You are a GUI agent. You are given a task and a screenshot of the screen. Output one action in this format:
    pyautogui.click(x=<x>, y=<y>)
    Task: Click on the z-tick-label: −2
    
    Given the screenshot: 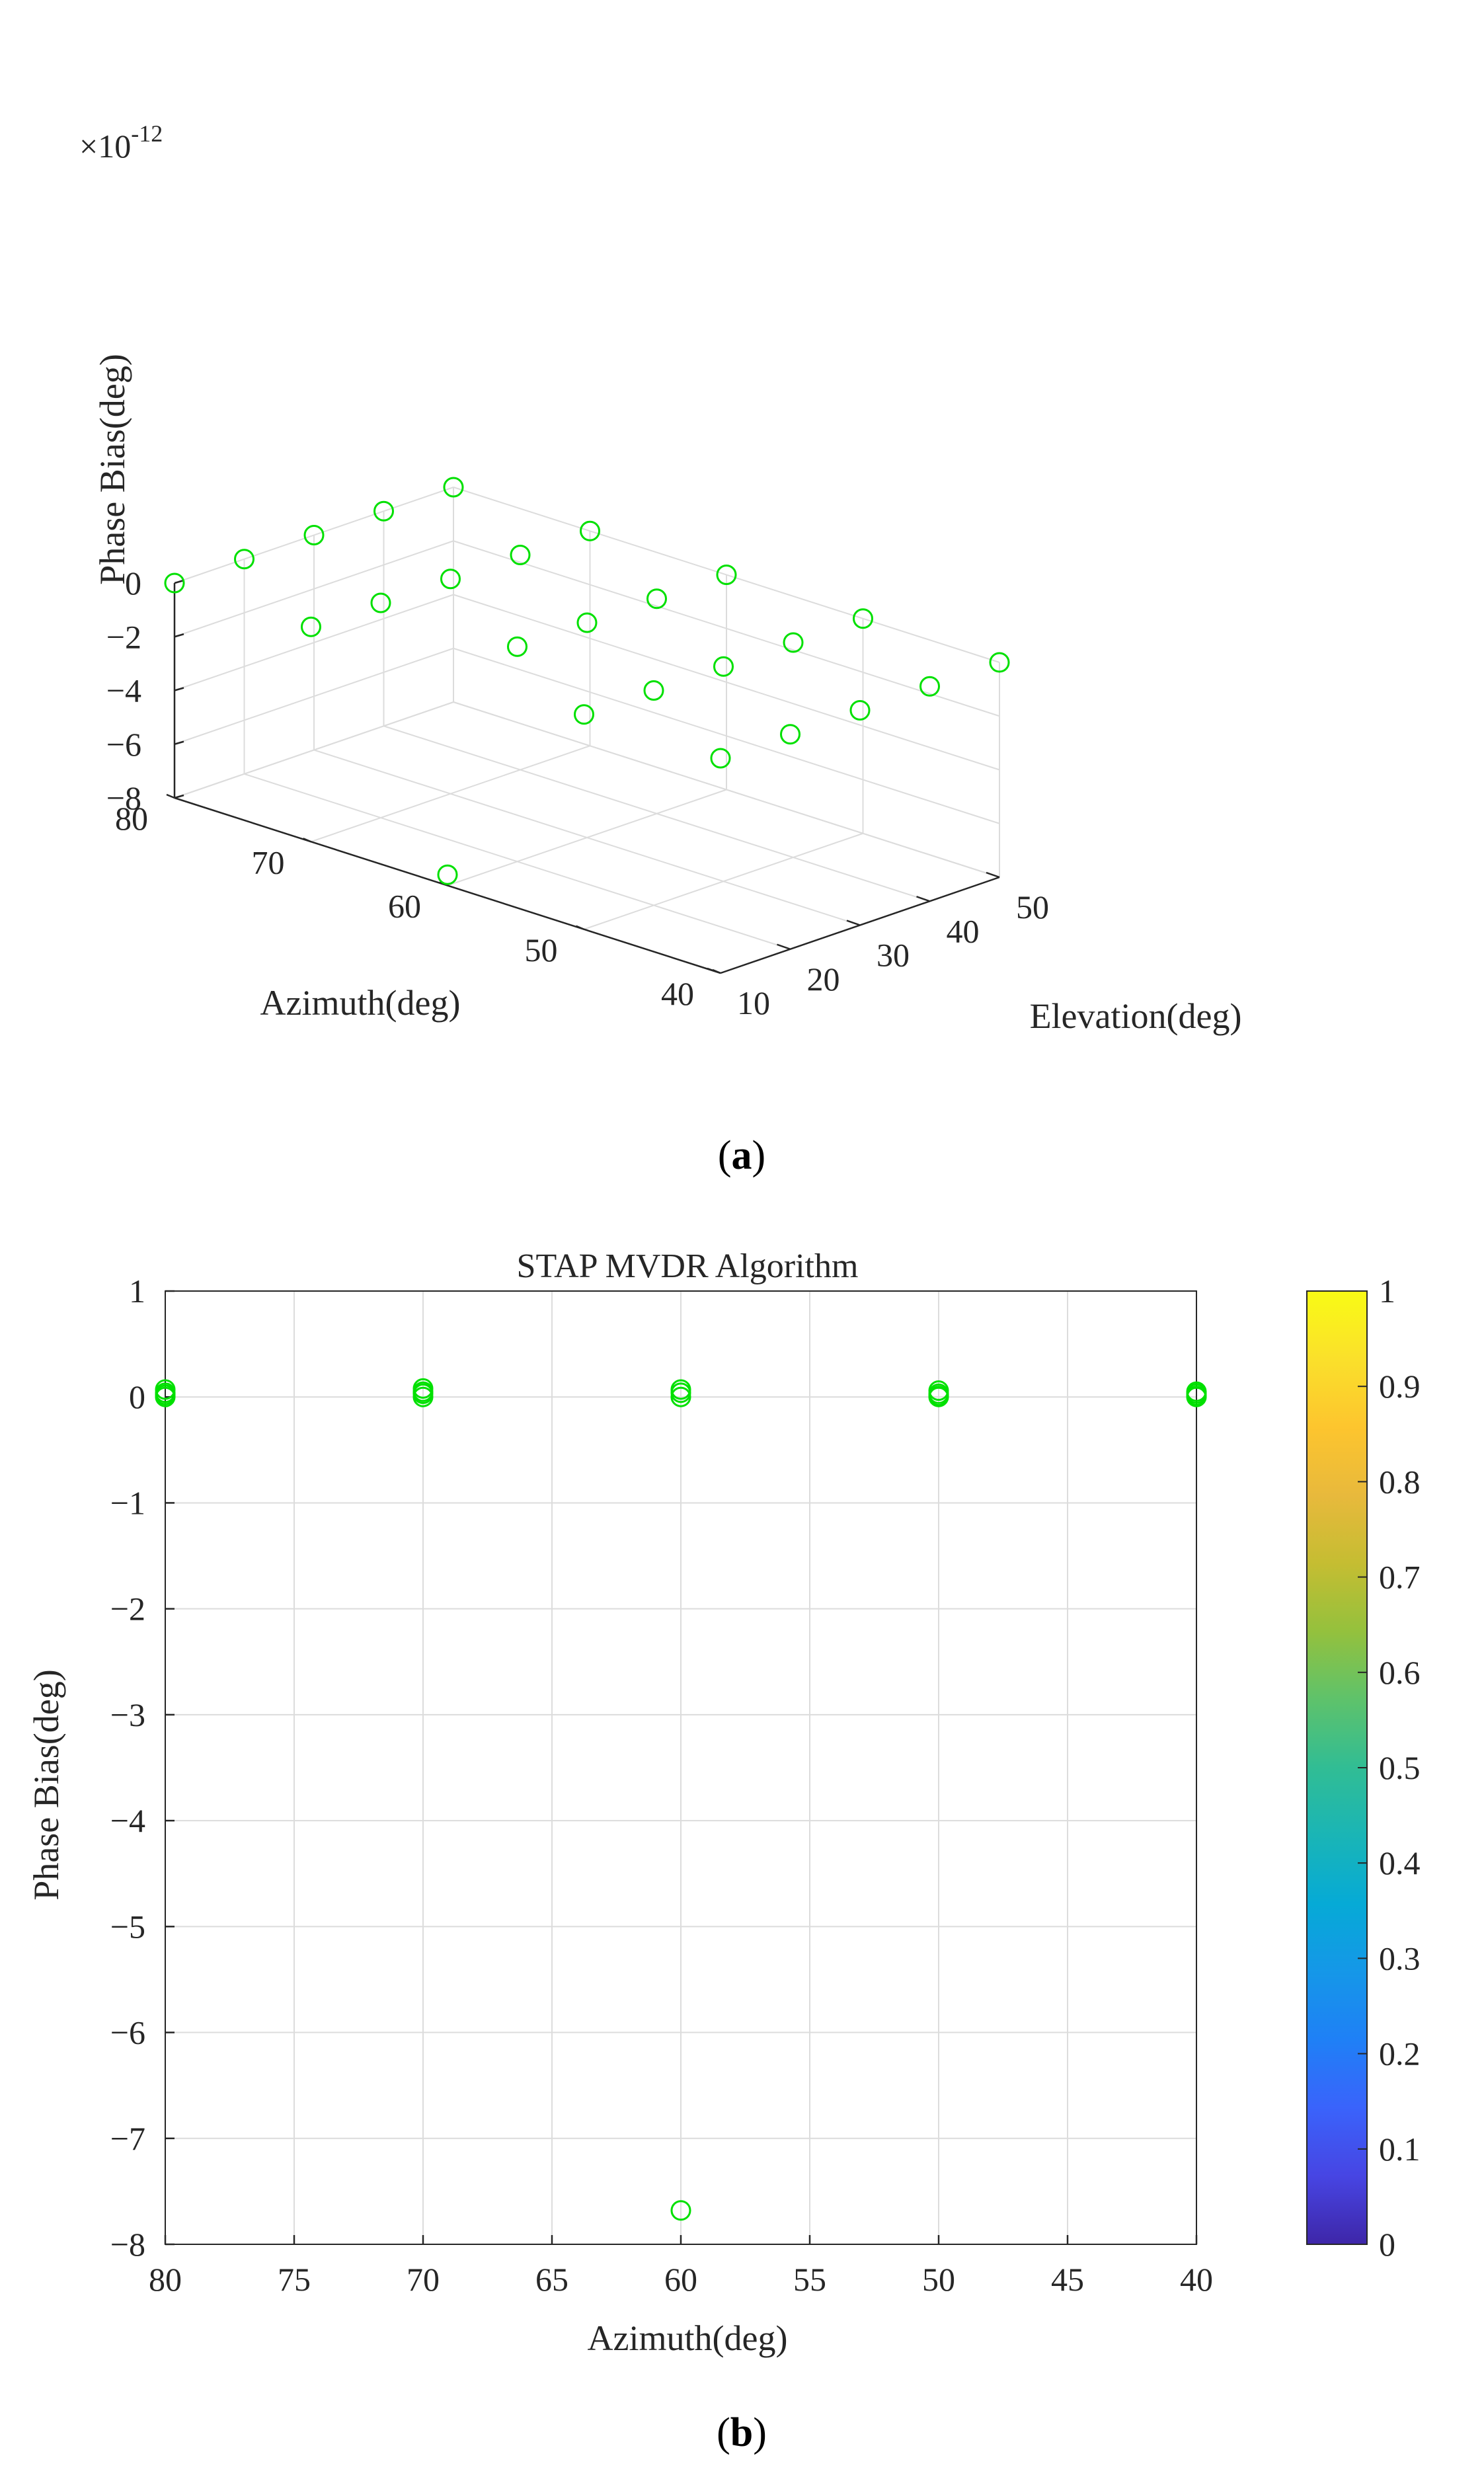 What is the action you would take?
    pyautogui.click(x=123, y=636)
    